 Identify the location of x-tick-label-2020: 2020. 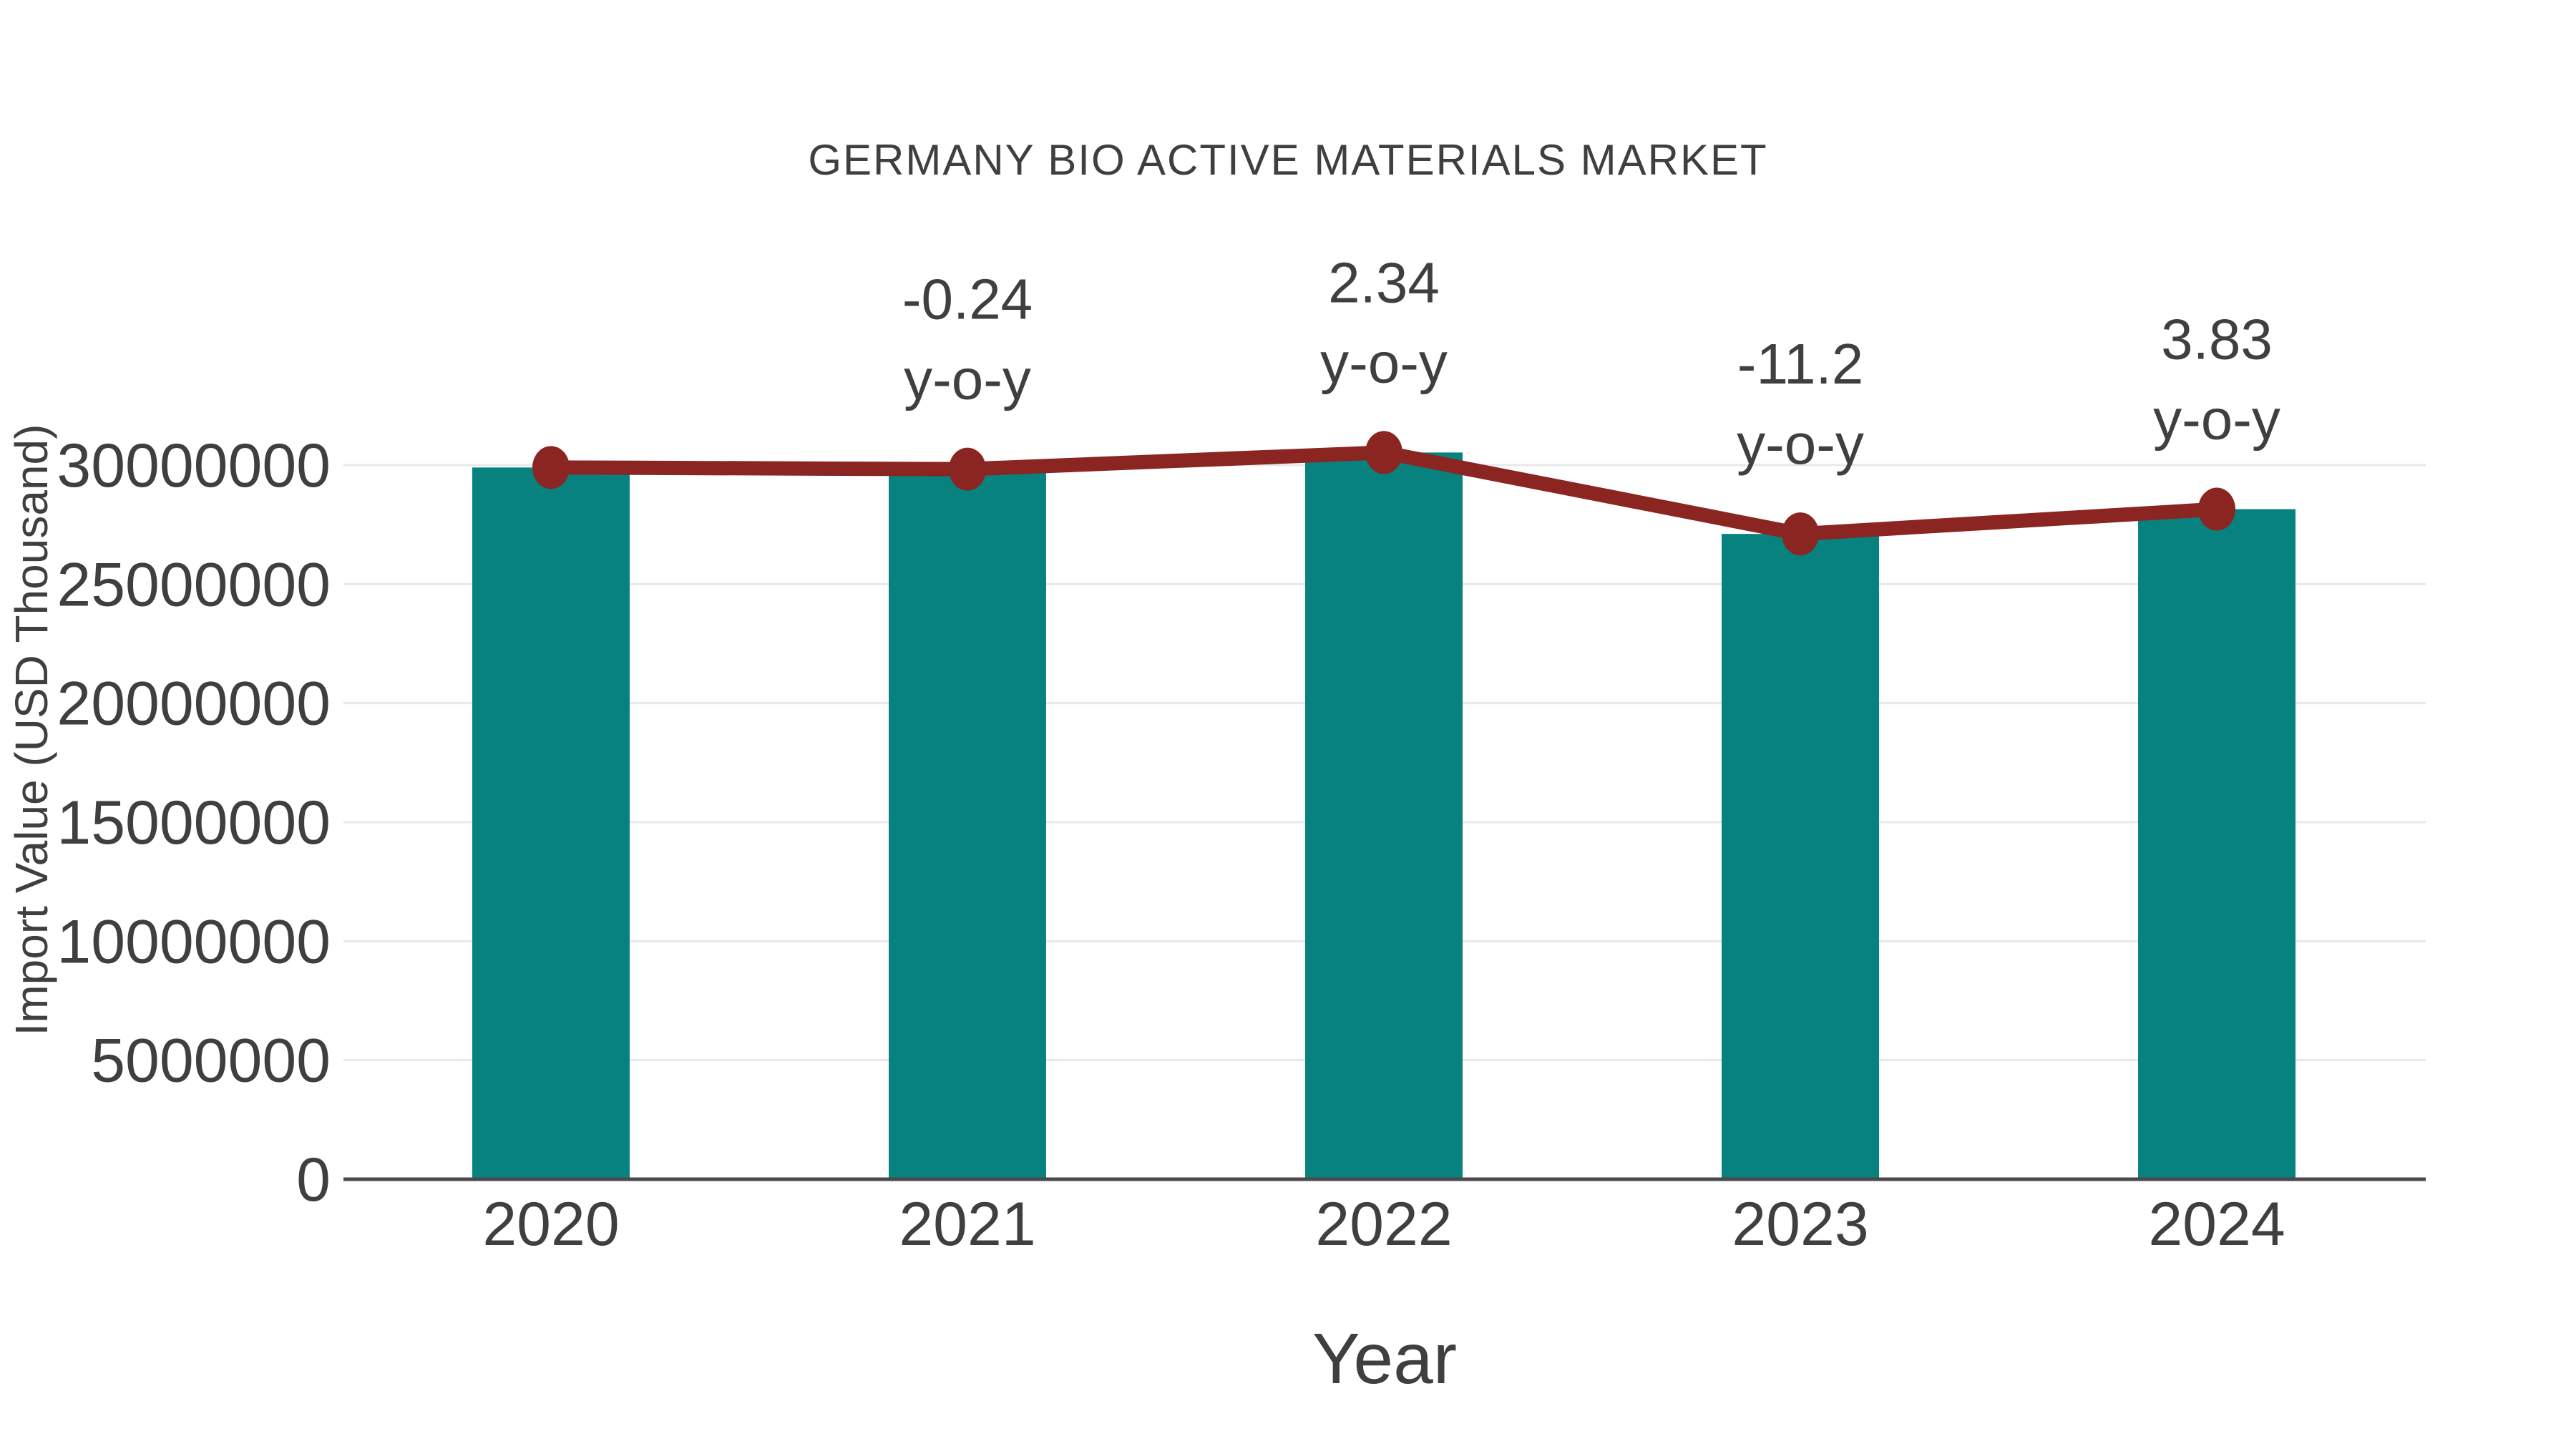
(550, 1224).